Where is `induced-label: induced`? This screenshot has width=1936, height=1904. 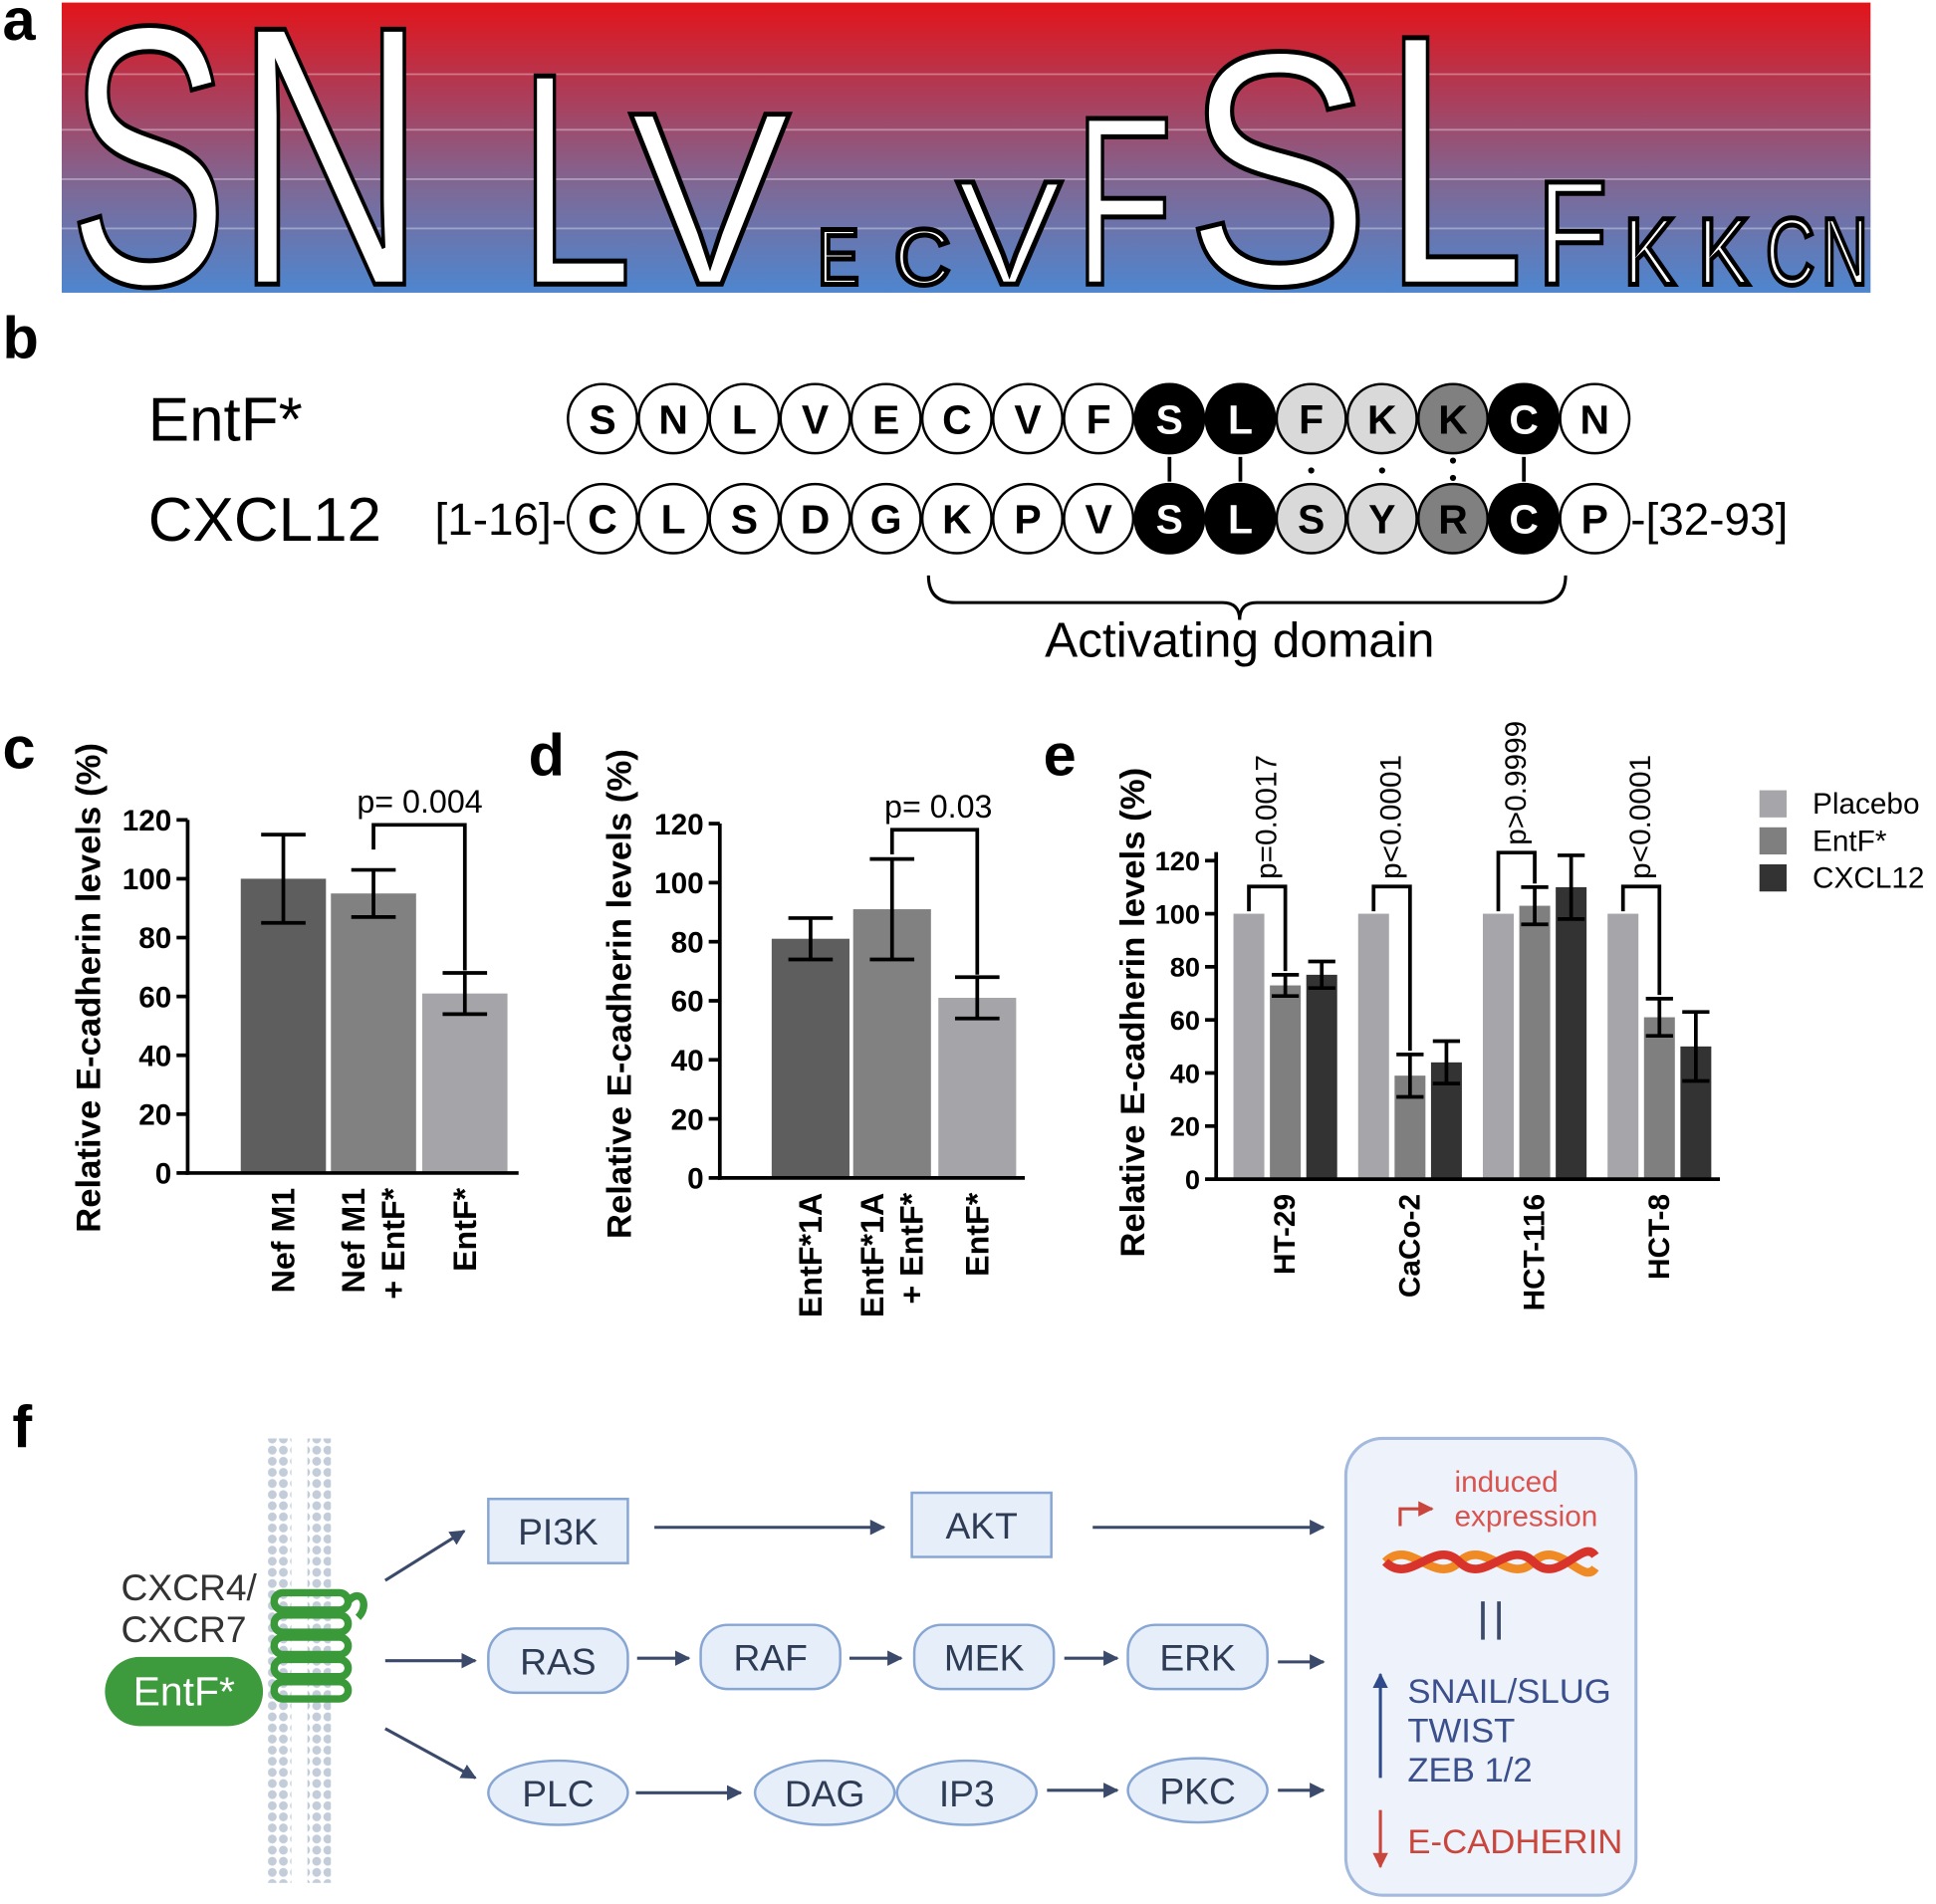
induced-label: induced is located at coordinates (1506, 1483).